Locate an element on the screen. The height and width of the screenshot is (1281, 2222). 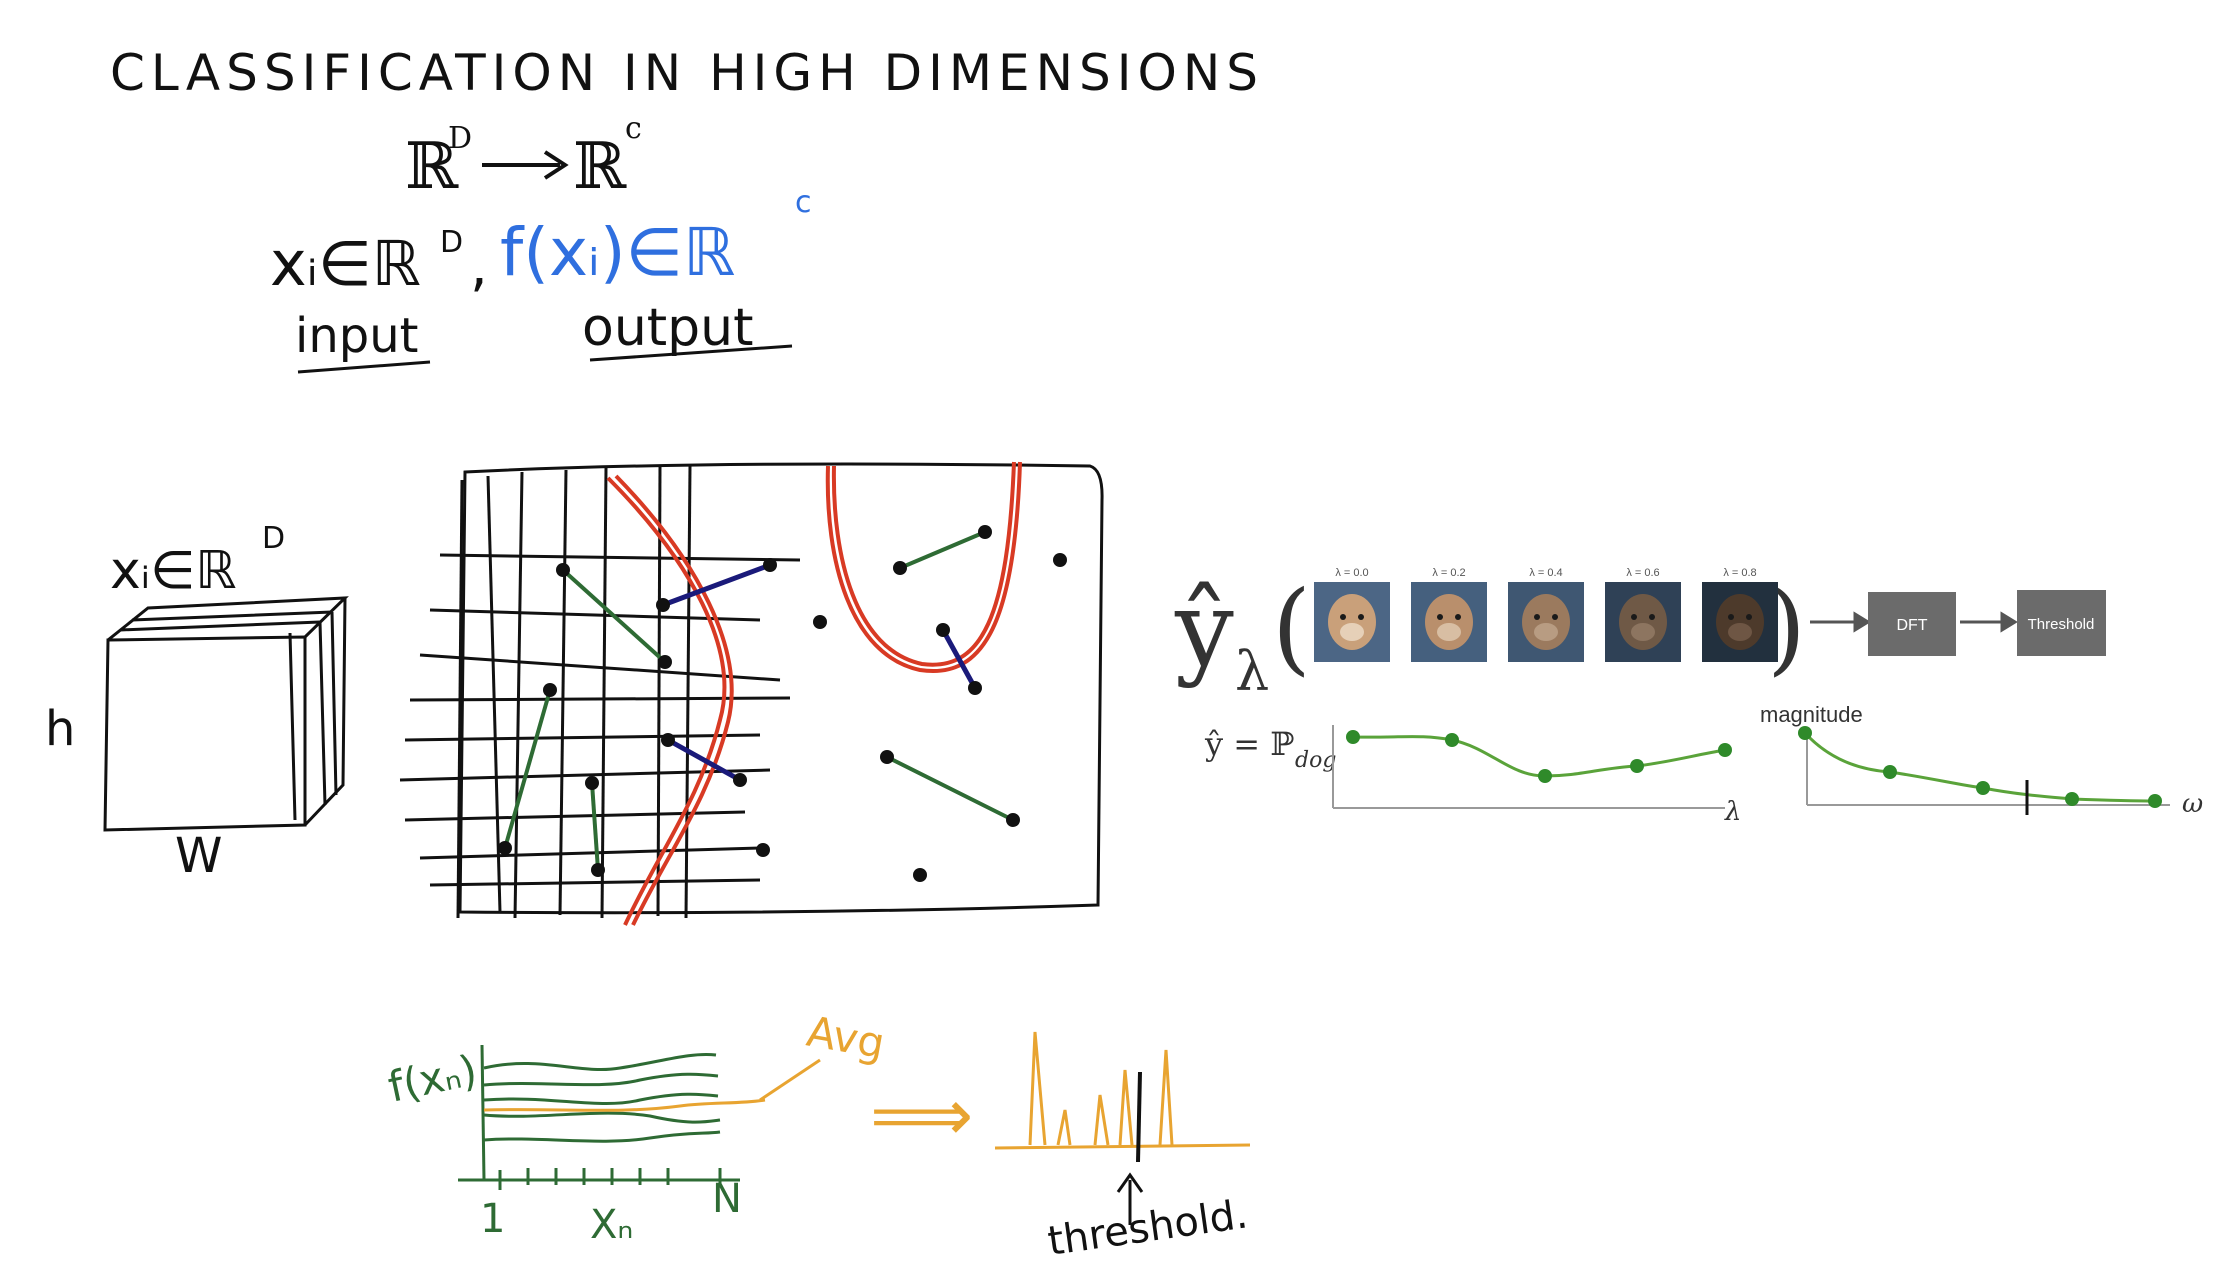
cube-label-sup: D is located at coordinates (273, 538).